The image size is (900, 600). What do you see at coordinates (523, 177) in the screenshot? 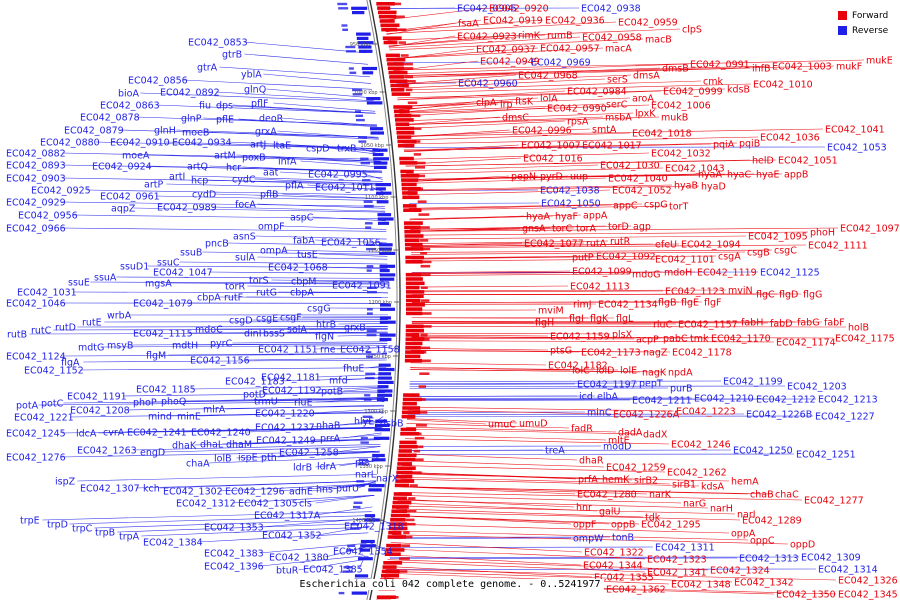
I see `forward-gene-label: pepN` at bounding box center [523, 177].